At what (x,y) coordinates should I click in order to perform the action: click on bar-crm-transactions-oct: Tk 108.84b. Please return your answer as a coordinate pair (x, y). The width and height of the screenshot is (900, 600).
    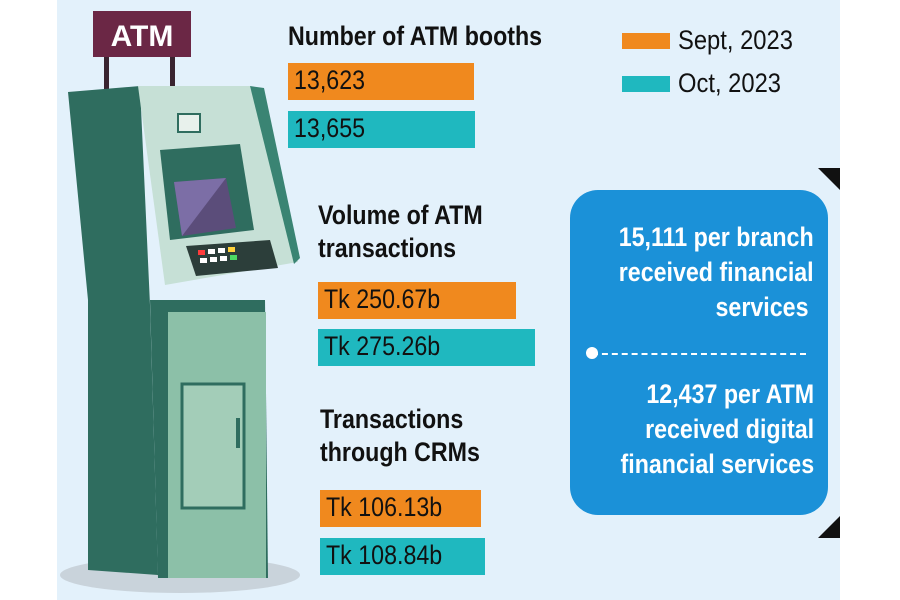
    Looking at the image, I should click on (402, 556).